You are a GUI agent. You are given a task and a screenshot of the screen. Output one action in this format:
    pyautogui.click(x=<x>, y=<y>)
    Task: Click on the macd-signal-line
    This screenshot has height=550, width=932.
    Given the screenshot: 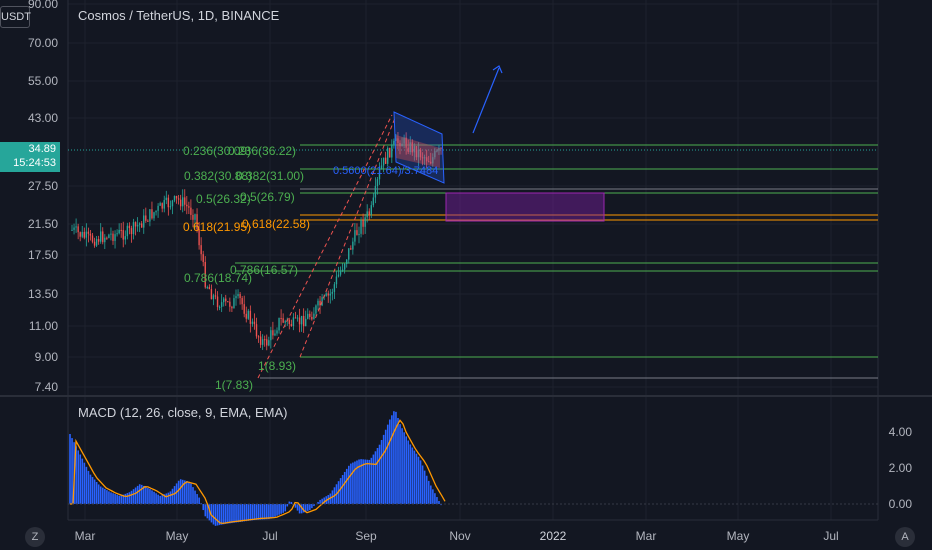 What is the action you would take?
    pyautogui.click(x=258, y=472)
    